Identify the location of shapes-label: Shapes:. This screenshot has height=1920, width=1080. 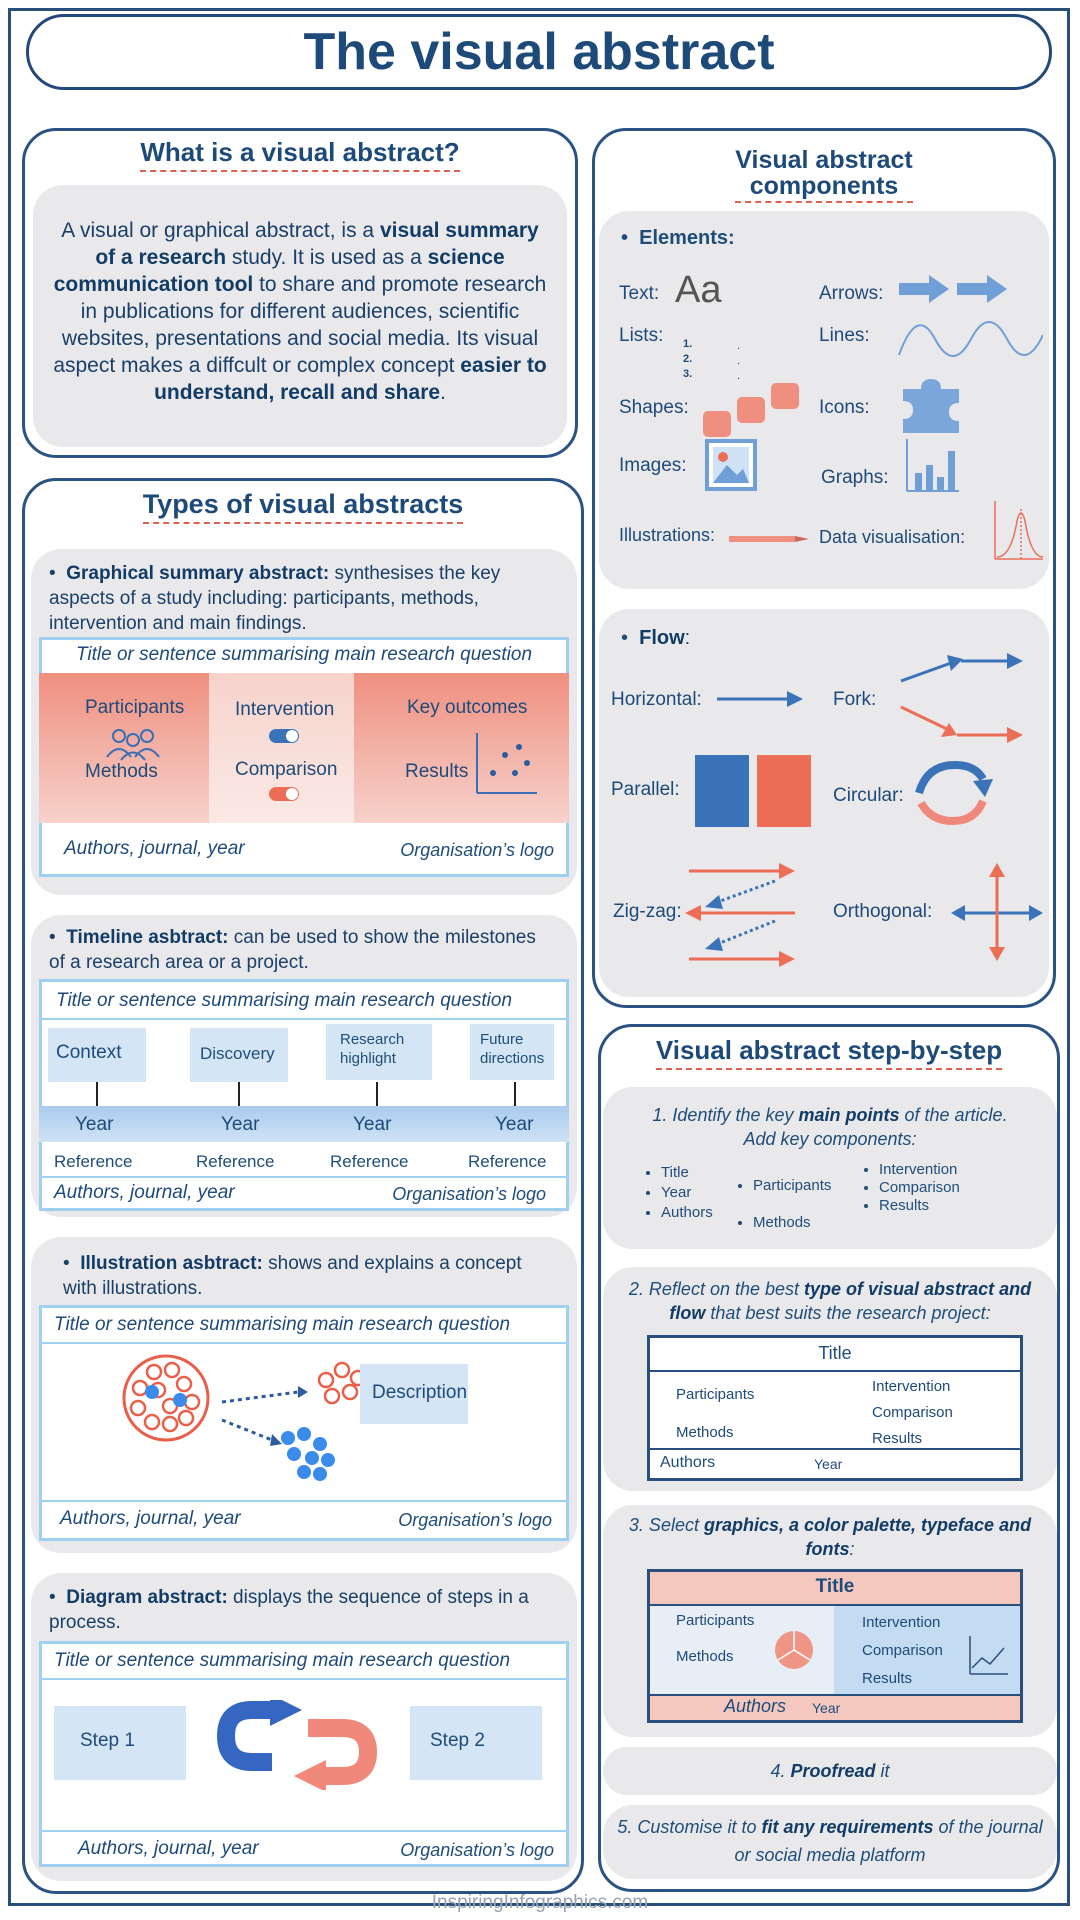
(654, 407).